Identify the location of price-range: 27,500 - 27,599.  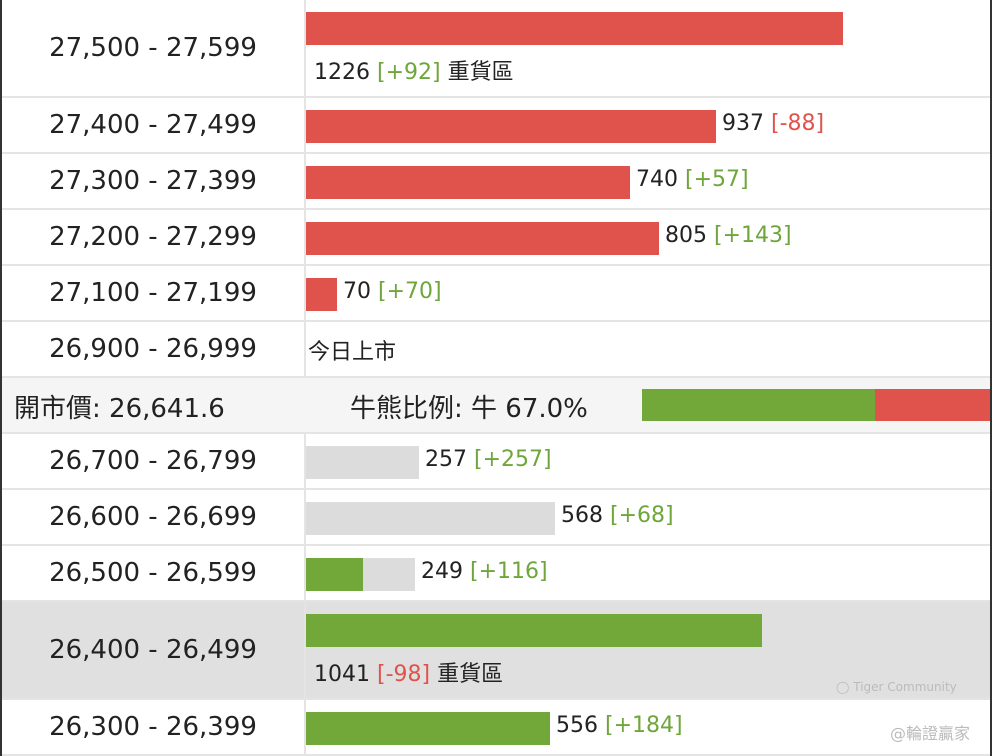
(154, 48).